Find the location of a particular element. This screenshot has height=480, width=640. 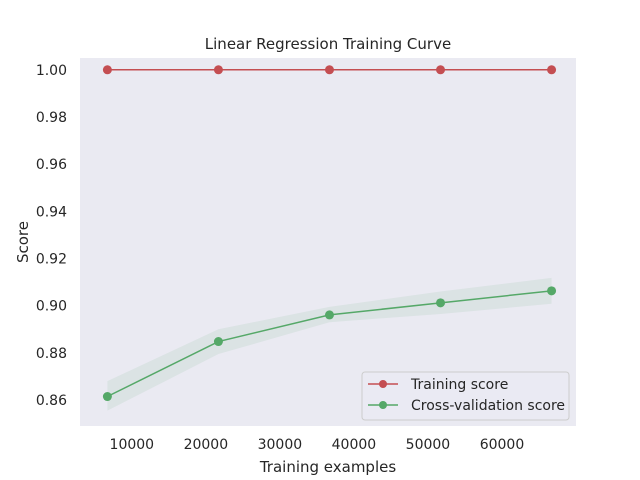

y-tick-label: 0.90 is located at coordinates (51, 307).